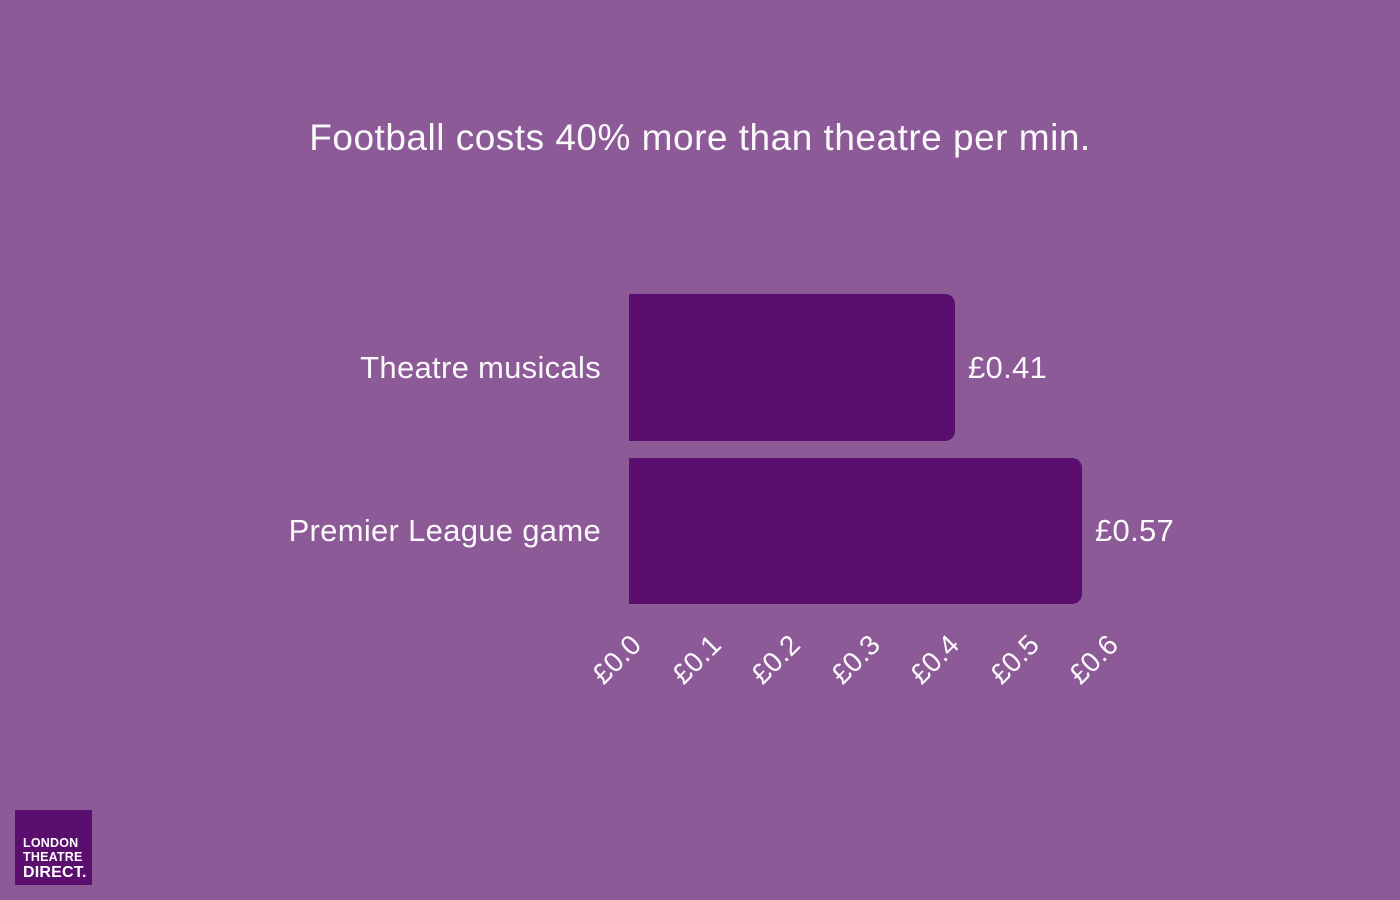 This screenshot has height=900, width=1400. I want to click on bar-theatre-musicals, so click(792, 367).